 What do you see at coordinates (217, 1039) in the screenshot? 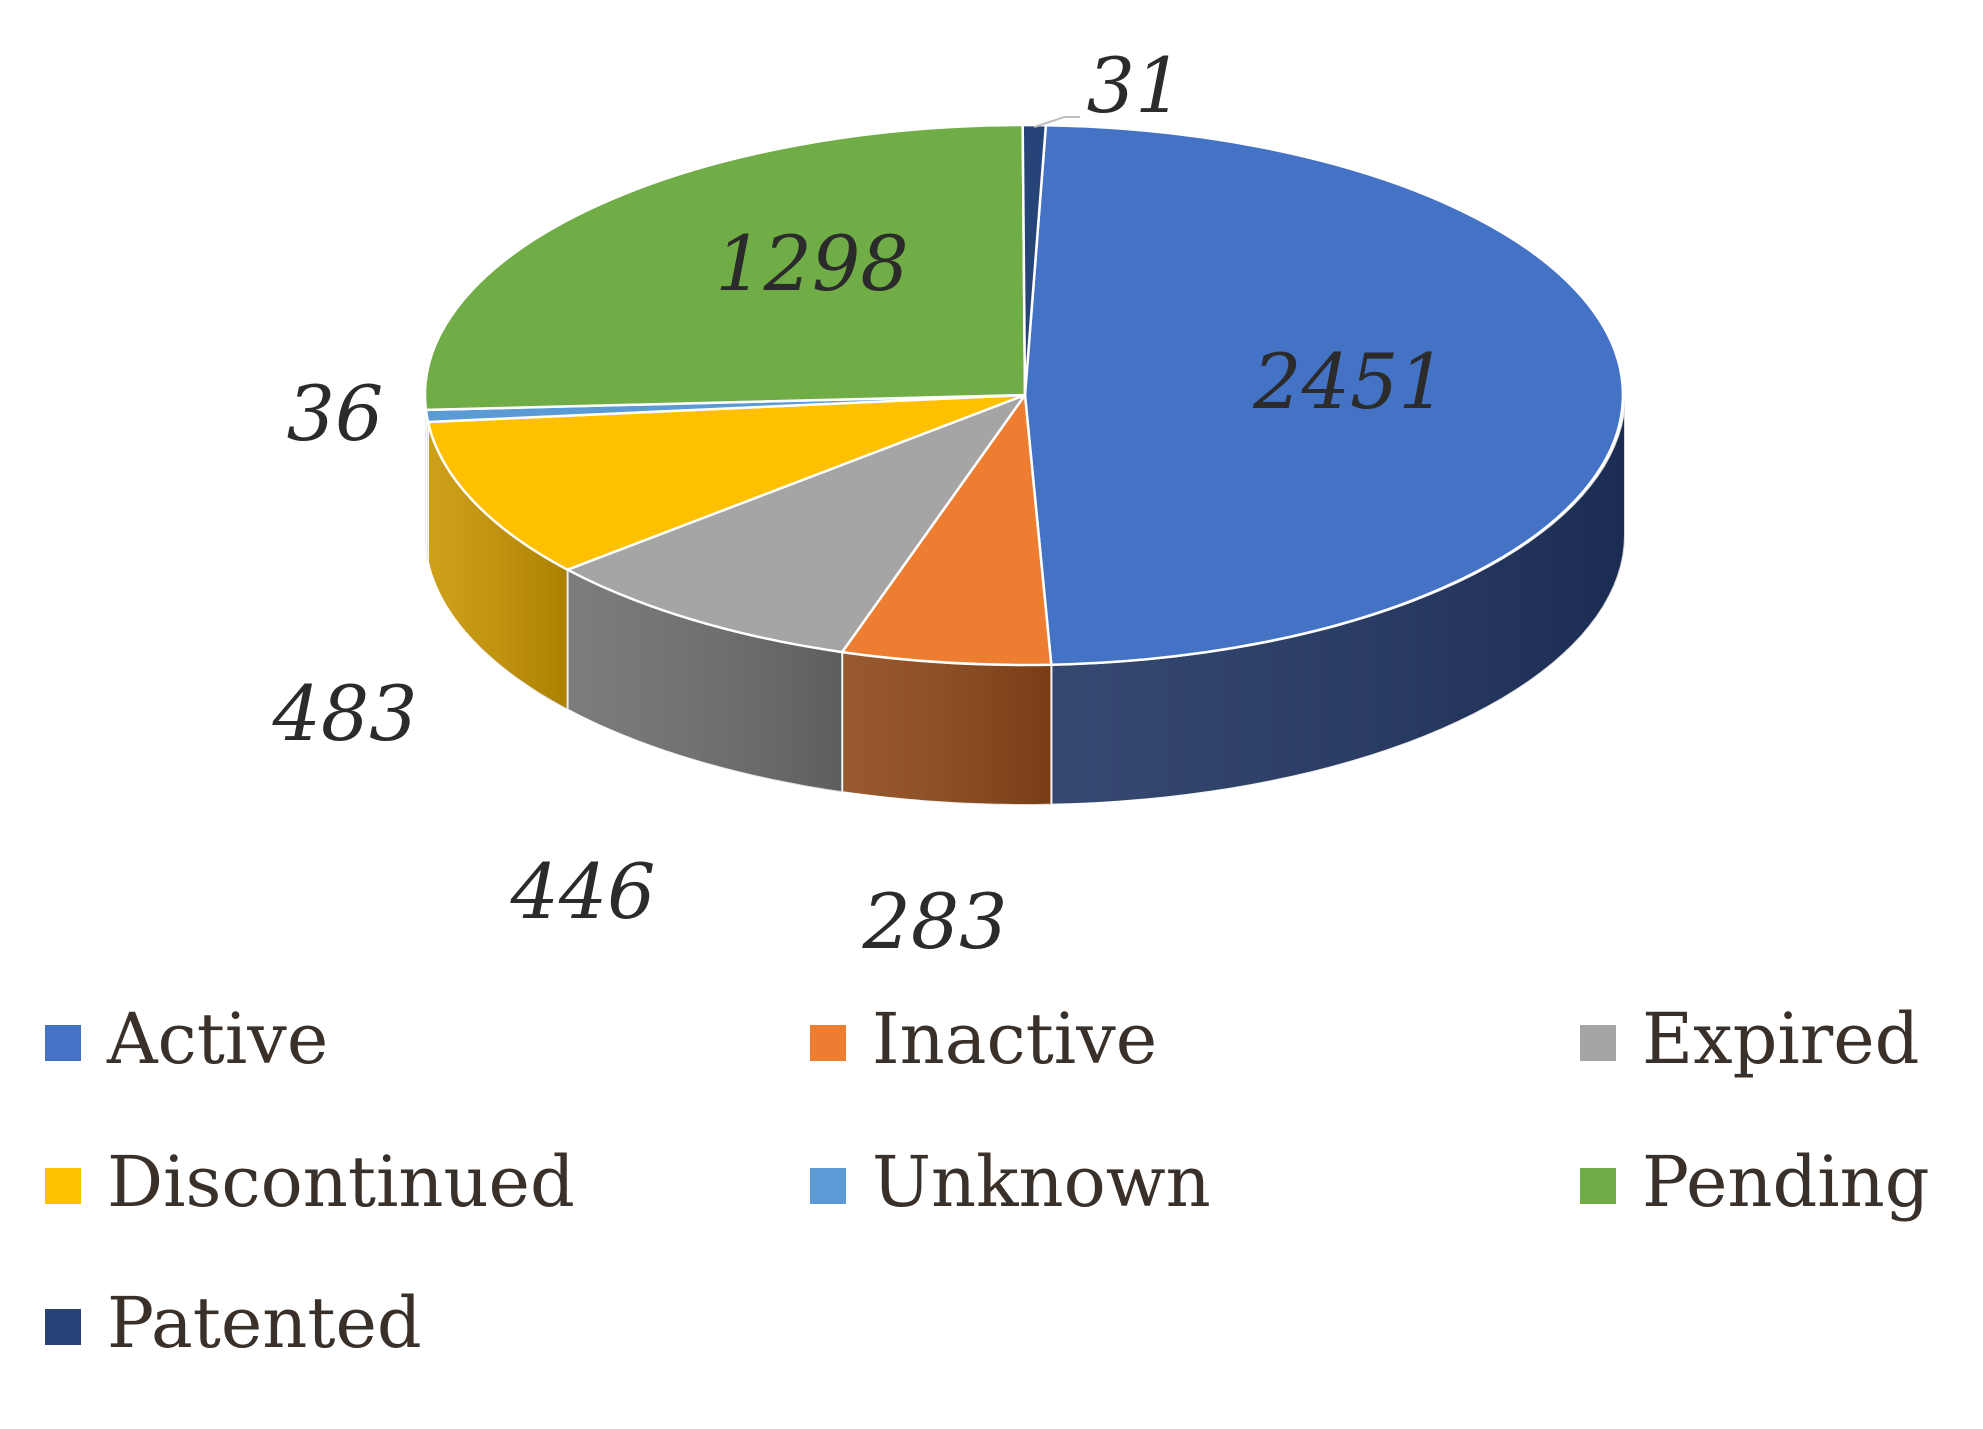
I see `legend-label-active: Active` at bounding box center [217, 1039].